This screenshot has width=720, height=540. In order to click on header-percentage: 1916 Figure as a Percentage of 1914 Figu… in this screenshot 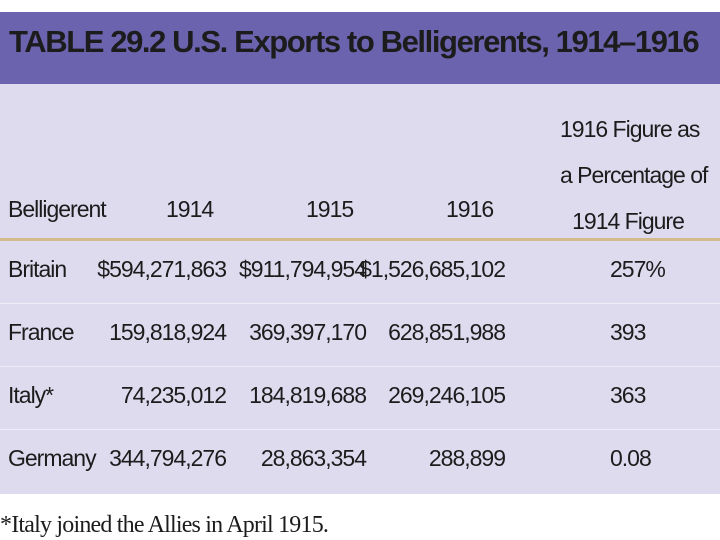, I will do `click(634, 175)`.